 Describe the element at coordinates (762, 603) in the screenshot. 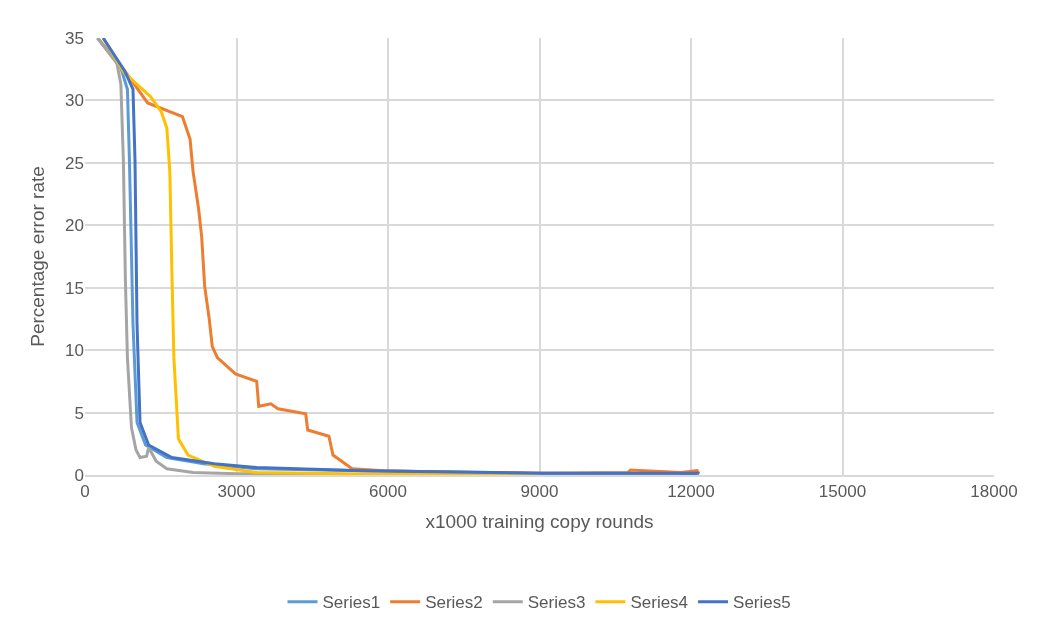

I see `legend-label: Series5` at that location.